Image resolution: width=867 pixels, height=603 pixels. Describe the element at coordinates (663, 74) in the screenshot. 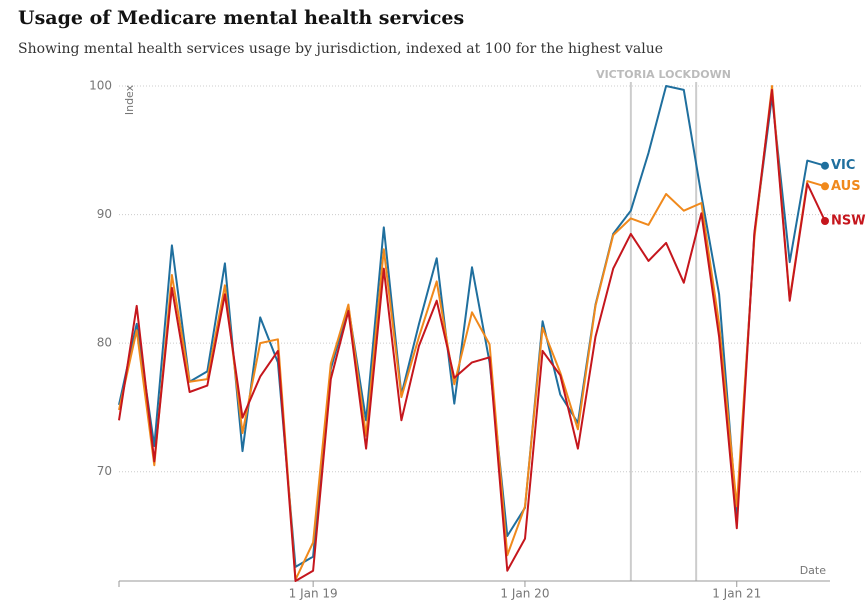

I see `annotation: VICTORIA LOCKDOWN` at that location.